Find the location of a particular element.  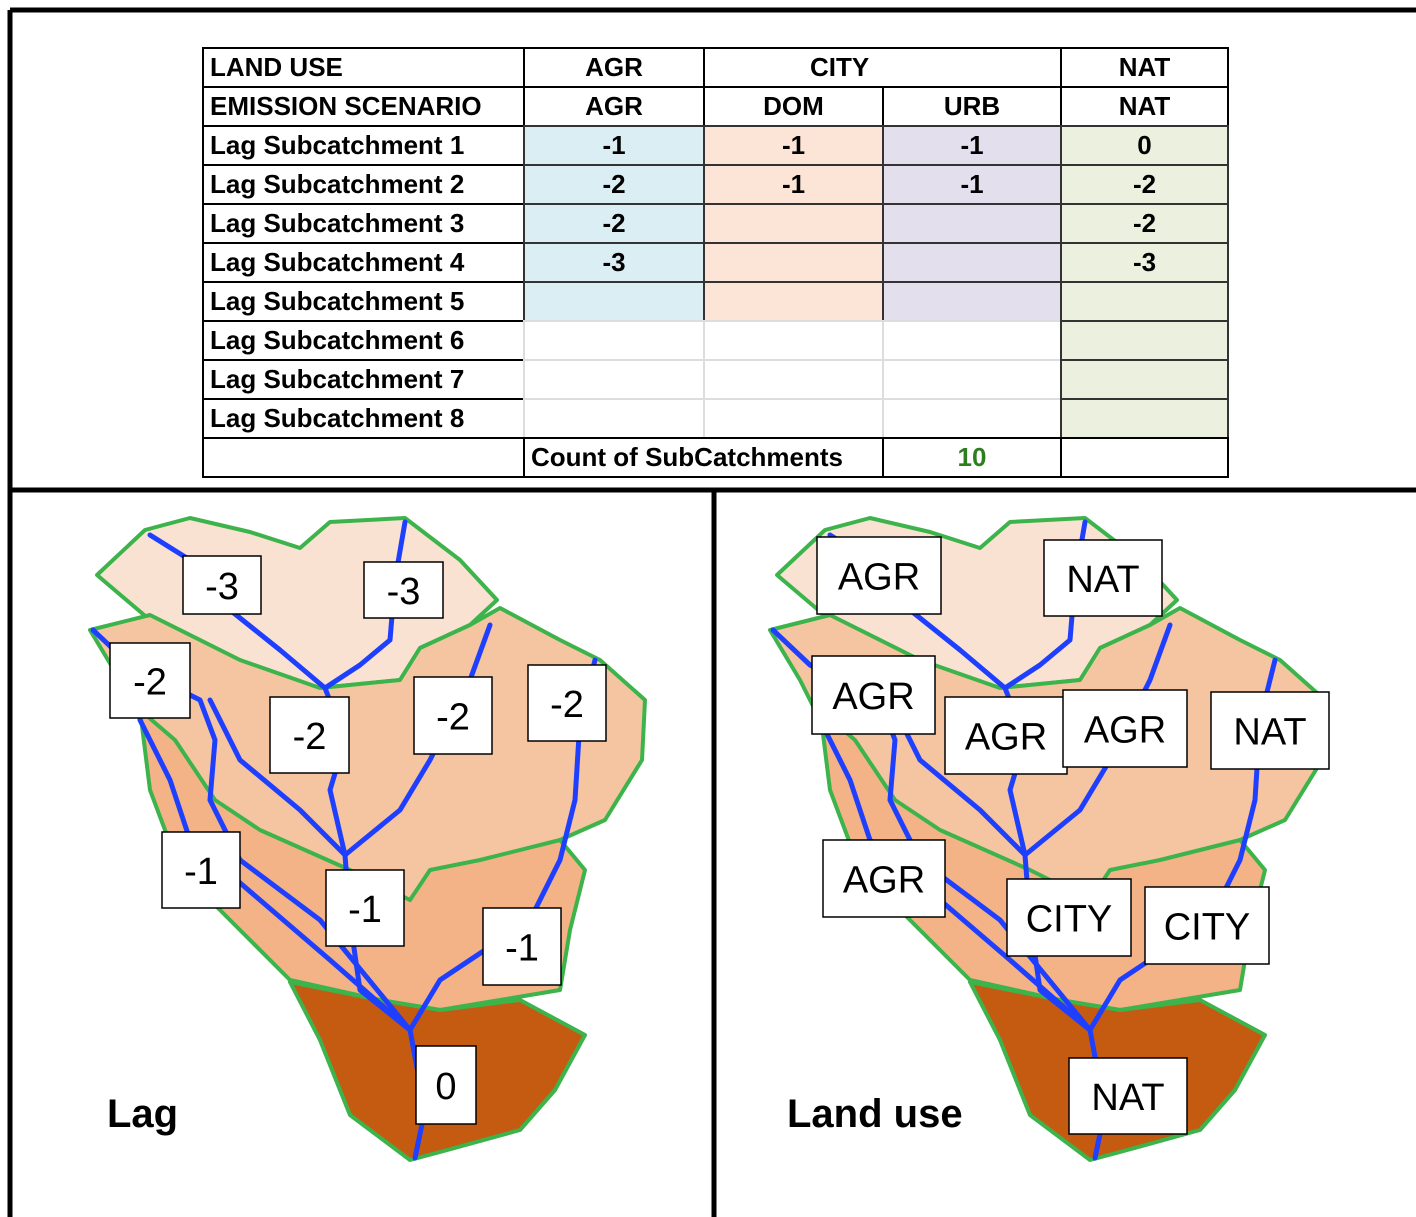

row-label: Lag Subcatchment 8 is located at coordinates (363, 418).